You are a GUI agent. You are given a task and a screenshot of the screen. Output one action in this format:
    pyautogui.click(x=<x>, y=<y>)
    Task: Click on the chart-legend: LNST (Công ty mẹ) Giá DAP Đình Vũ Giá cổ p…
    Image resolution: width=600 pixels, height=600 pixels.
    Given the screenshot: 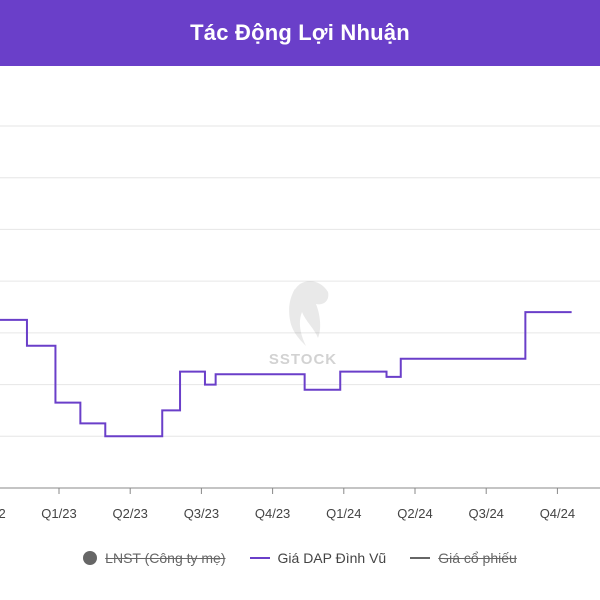 What is the action you would take?
    pyautogui.click(x=300, y=558)
    